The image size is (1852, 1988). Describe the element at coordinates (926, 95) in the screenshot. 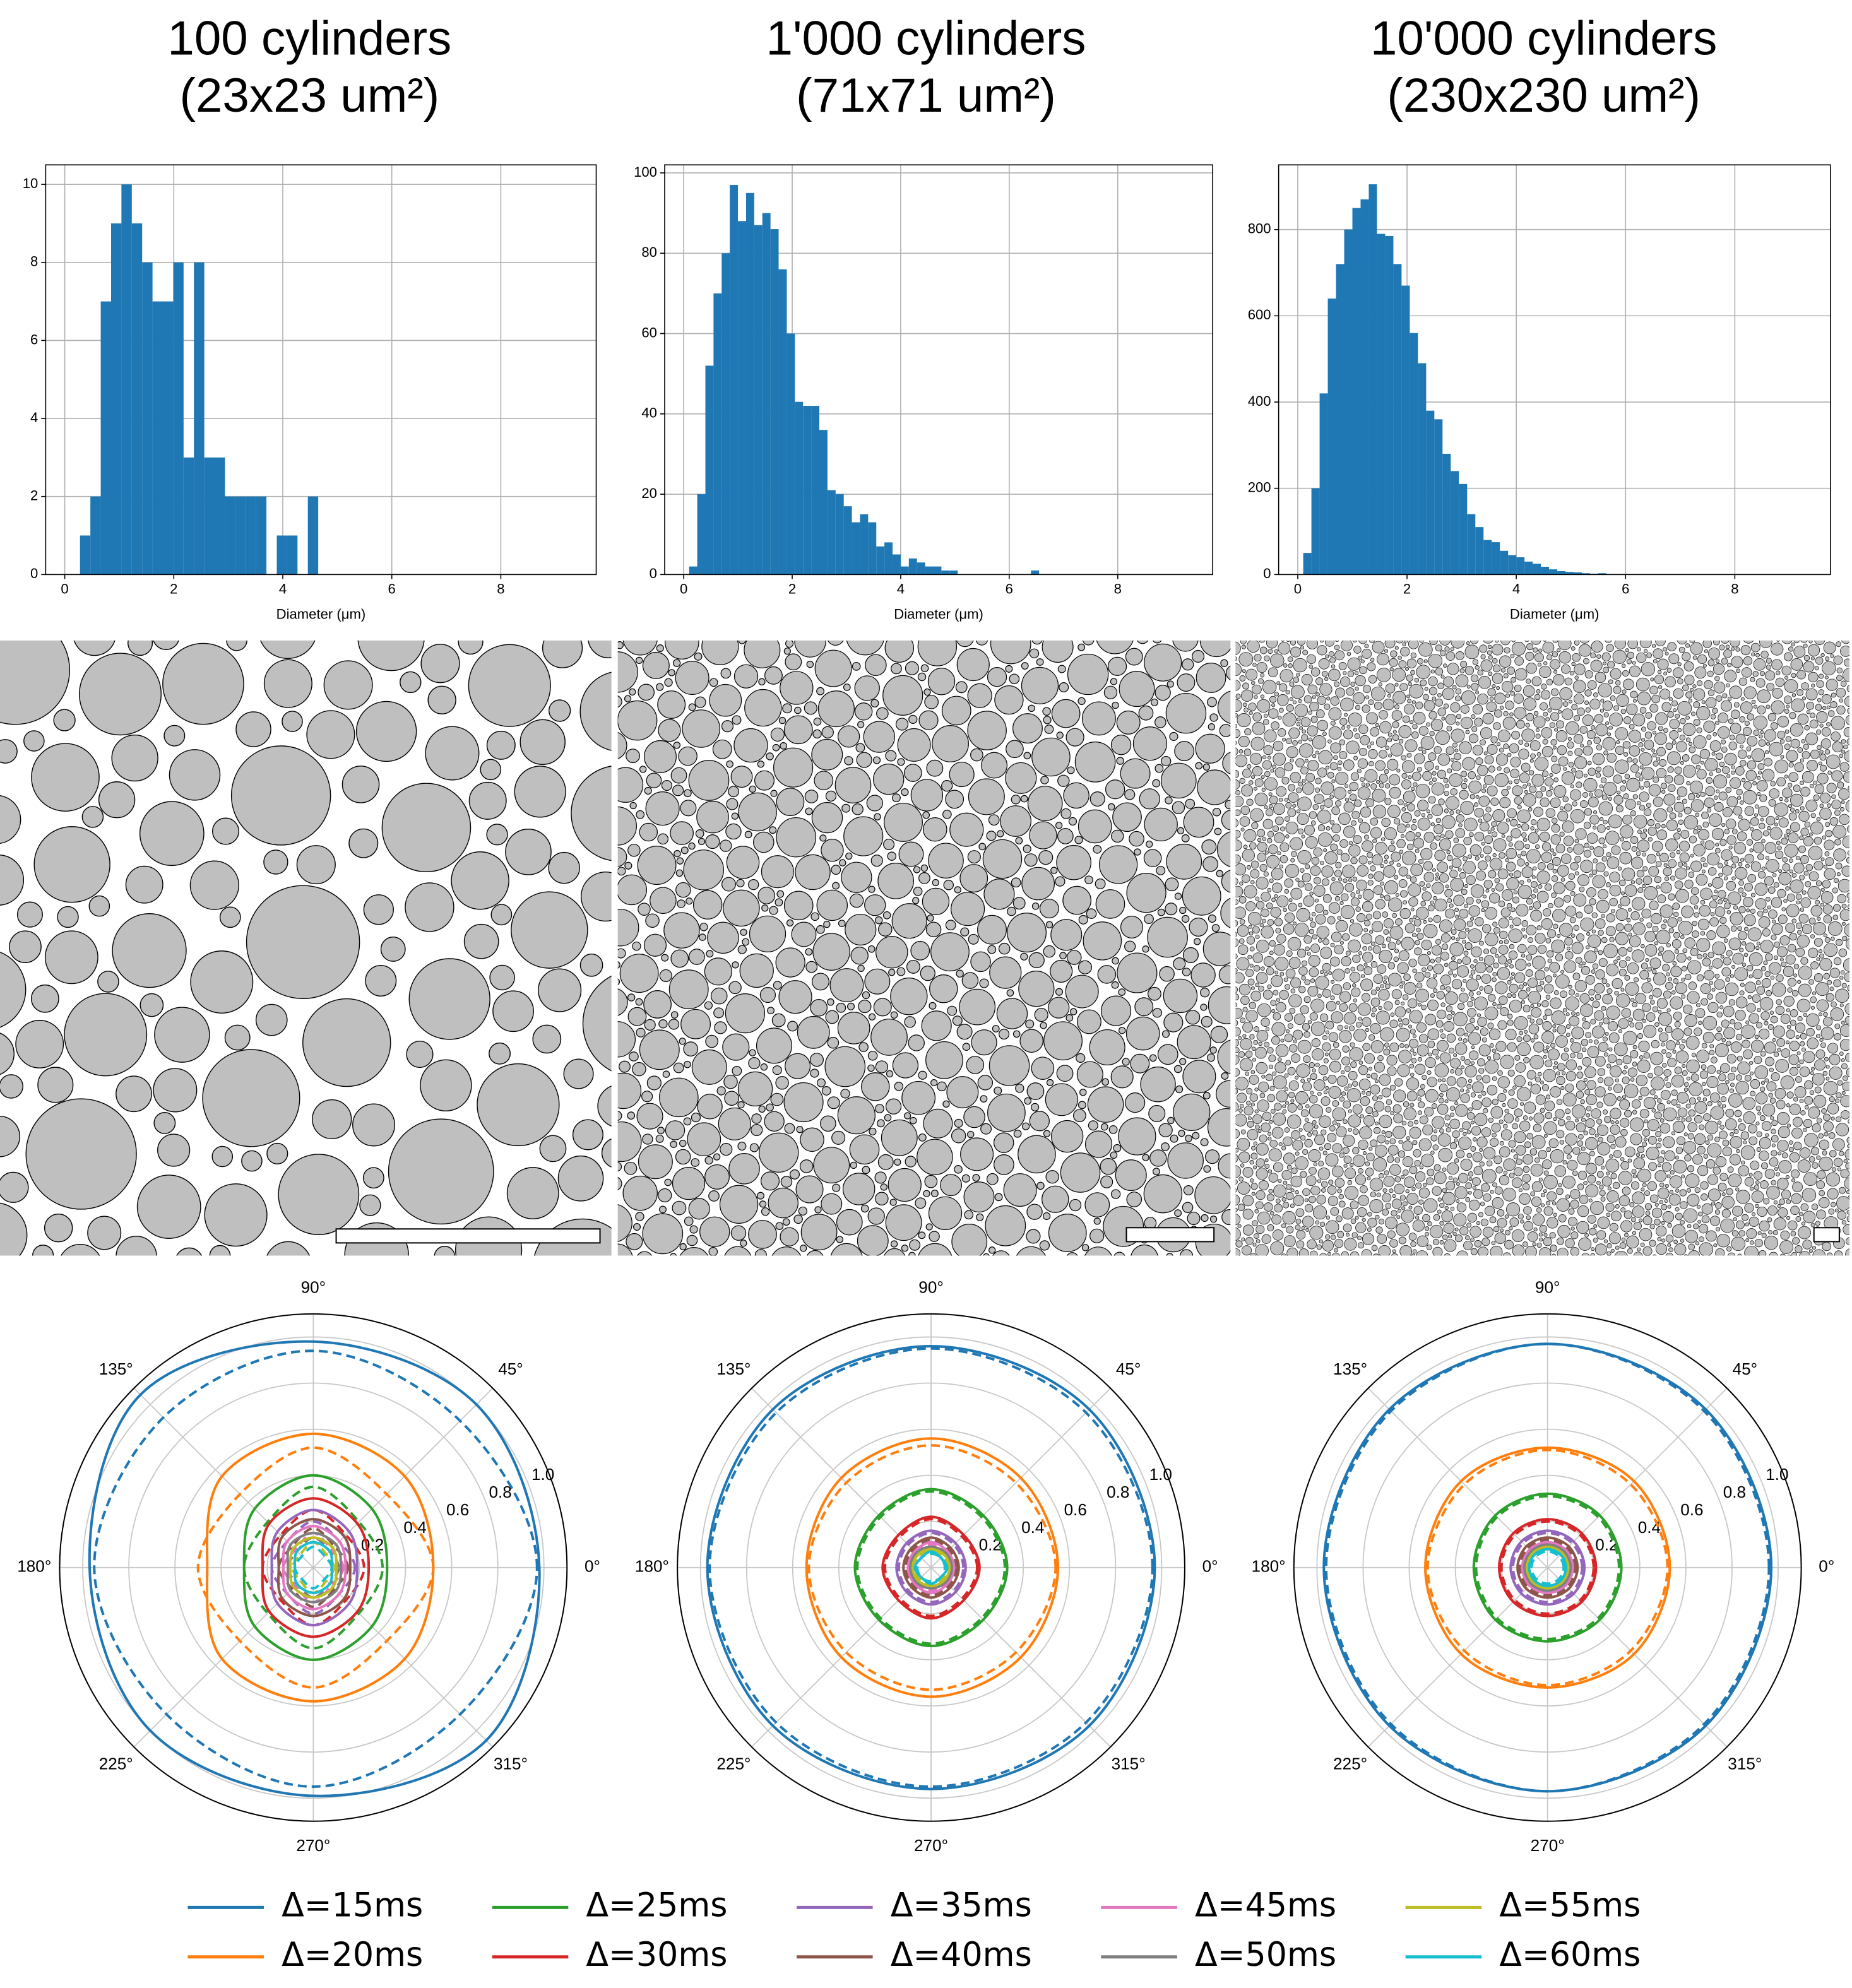

I see `column-subtitle: (71x71 um²)` at that location.